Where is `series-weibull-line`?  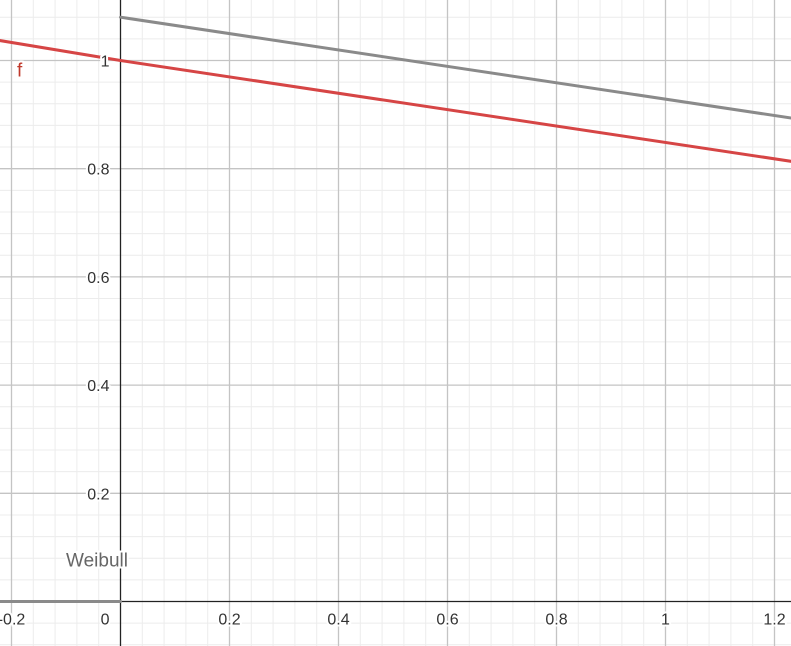 series-weibull-line is located at coordinates (455, 67).